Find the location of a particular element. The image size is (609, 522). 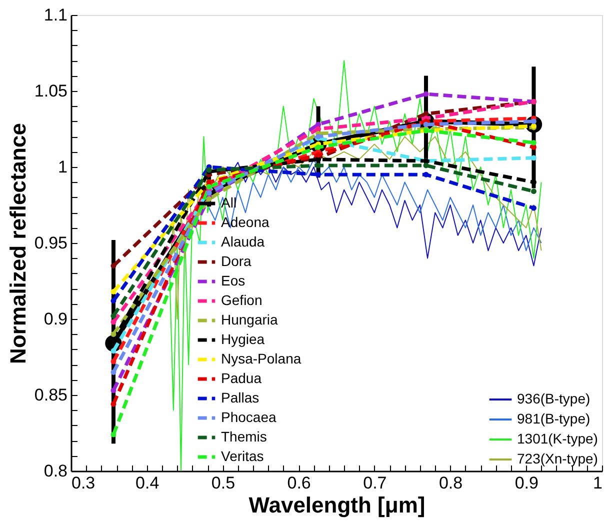

legend-label: Phocaea is located at coordinates (248, 417).